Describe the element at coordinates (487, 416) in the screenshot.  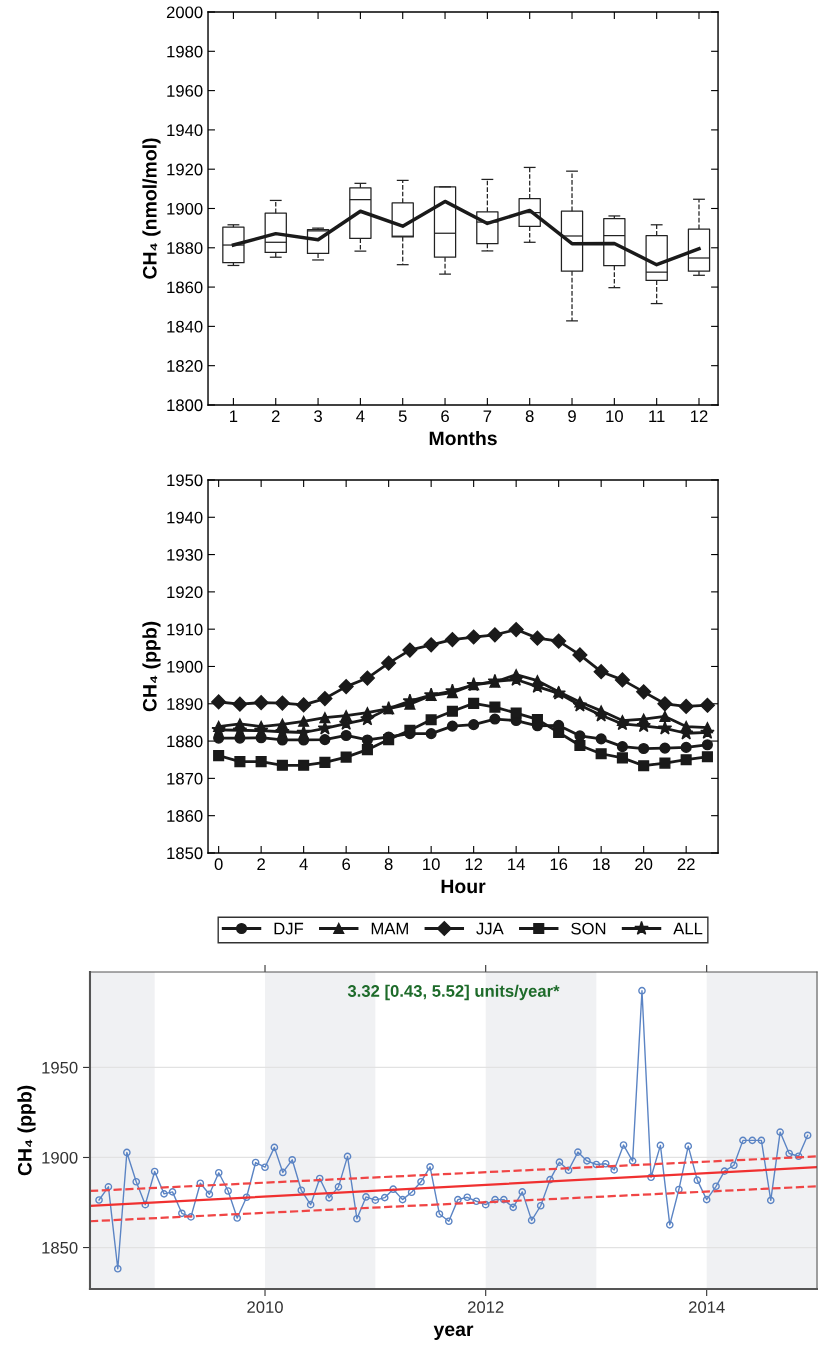
I see `x-tick-label: 7` at that location.